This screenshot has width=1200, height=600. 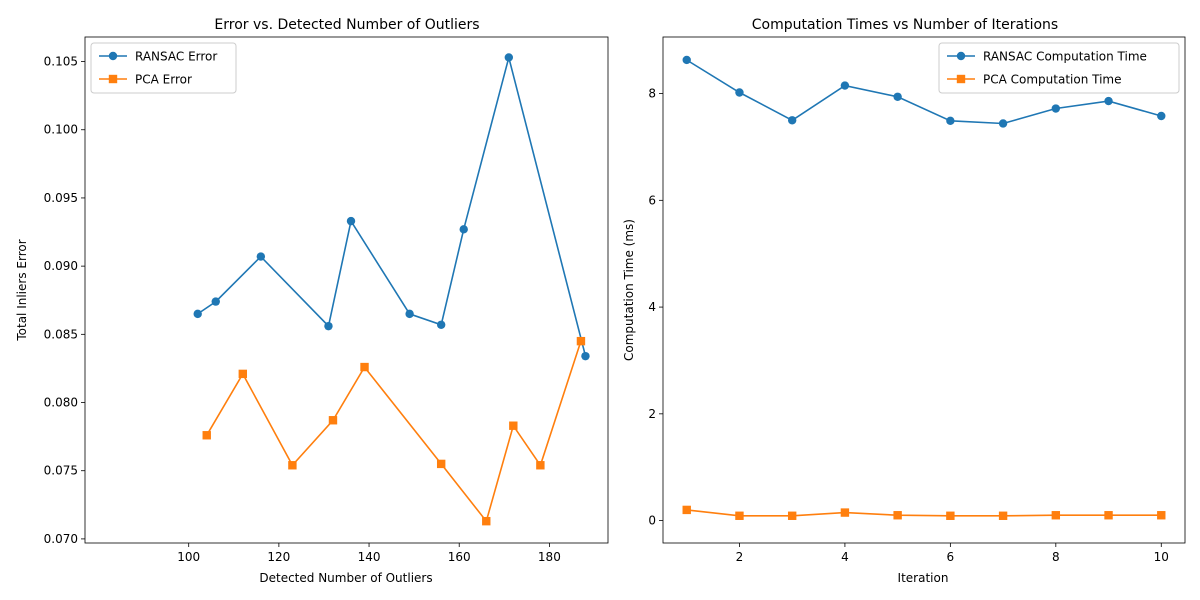 What do you see at coordinates (61, 334) in the screenshot?
I see `y-tick-label: 0.085` at bounding box center [61, 334].